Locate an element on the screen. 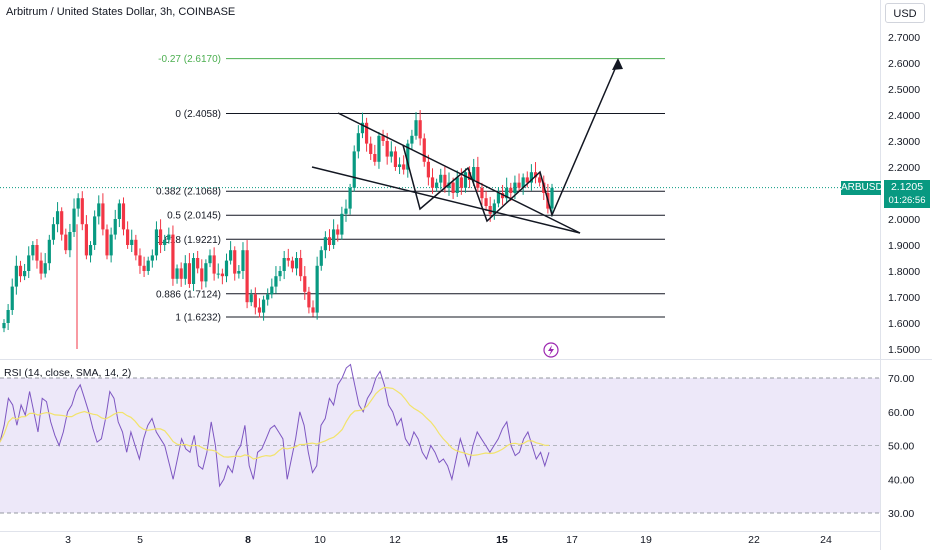 Image resolution: width=932 pixels, height=550 pixels. fib-level-label: 0.5 (2.0145) is located at coordinates (194, 216).